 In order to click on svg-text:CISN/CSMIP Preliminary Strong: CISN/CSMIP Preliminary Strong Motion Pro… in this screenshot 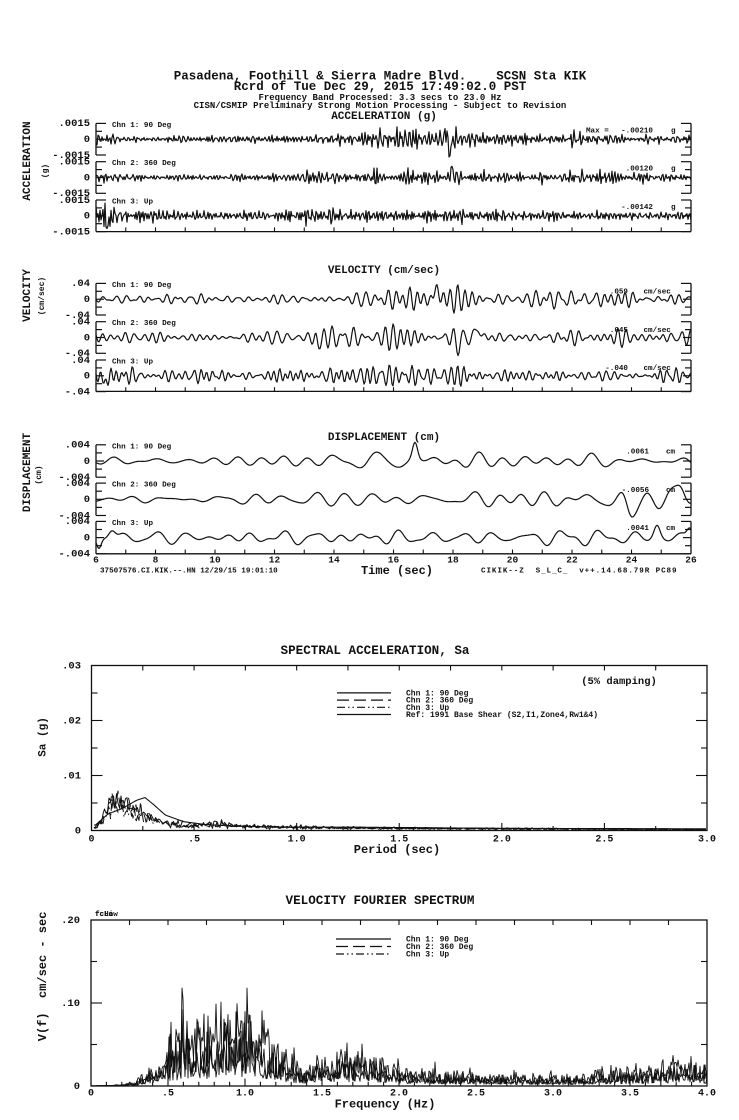, I will do `click(380, 106)`.